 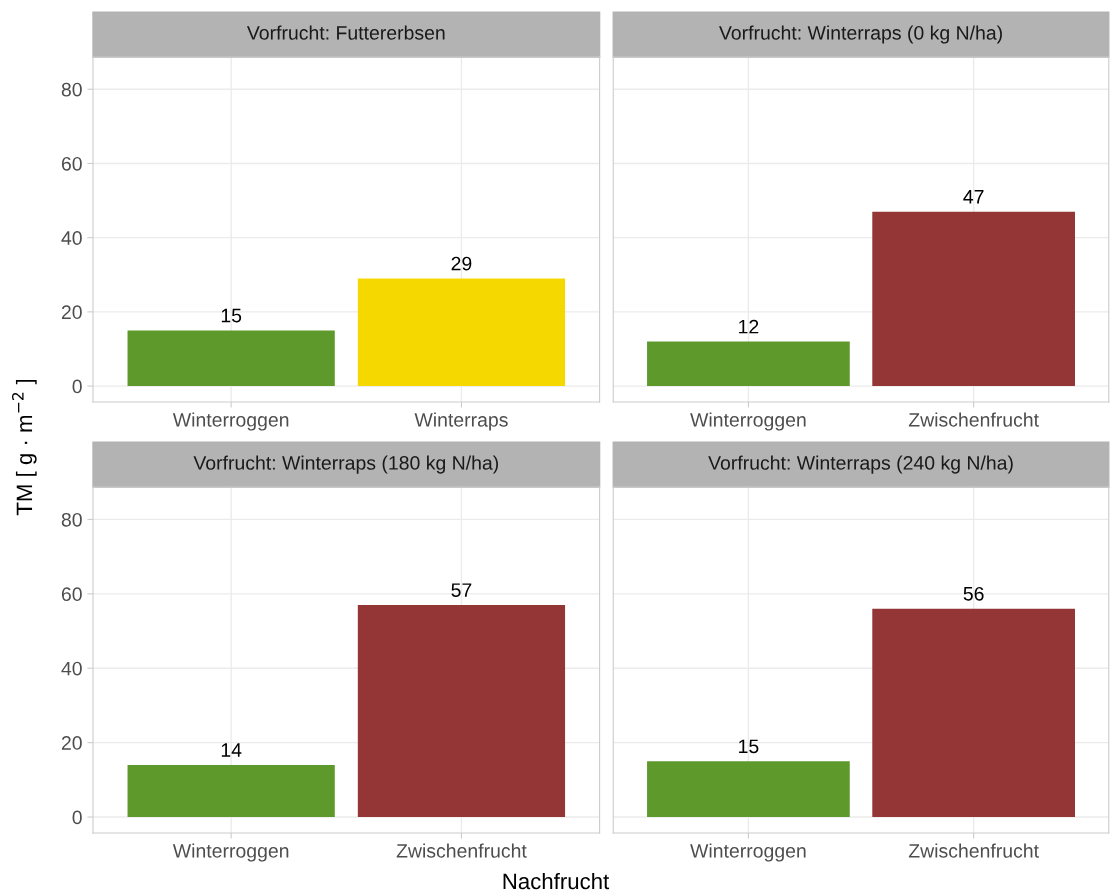 What do you see at coordinates (346, 464) in the screenshot?
I see `chart-title: Vorfrucht: Winterraps (180 kg N/ha)` at bounding box center [346, 464].